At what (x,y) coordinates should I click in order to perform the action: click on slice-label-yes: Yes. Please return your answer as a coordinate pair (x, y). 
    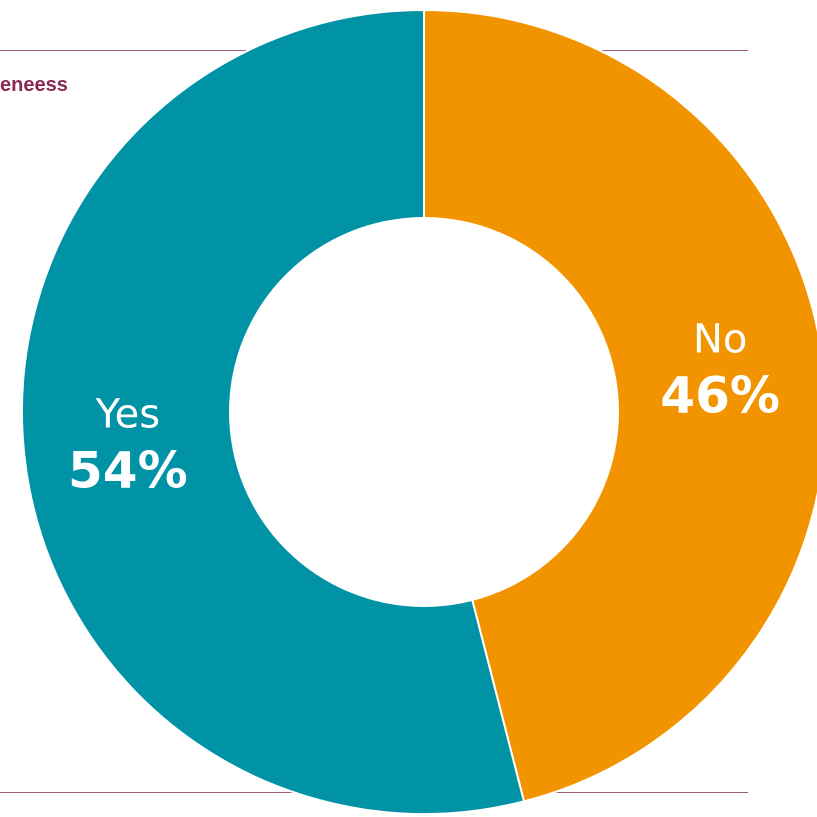
    Looking at the image, I should click on (128, 414).